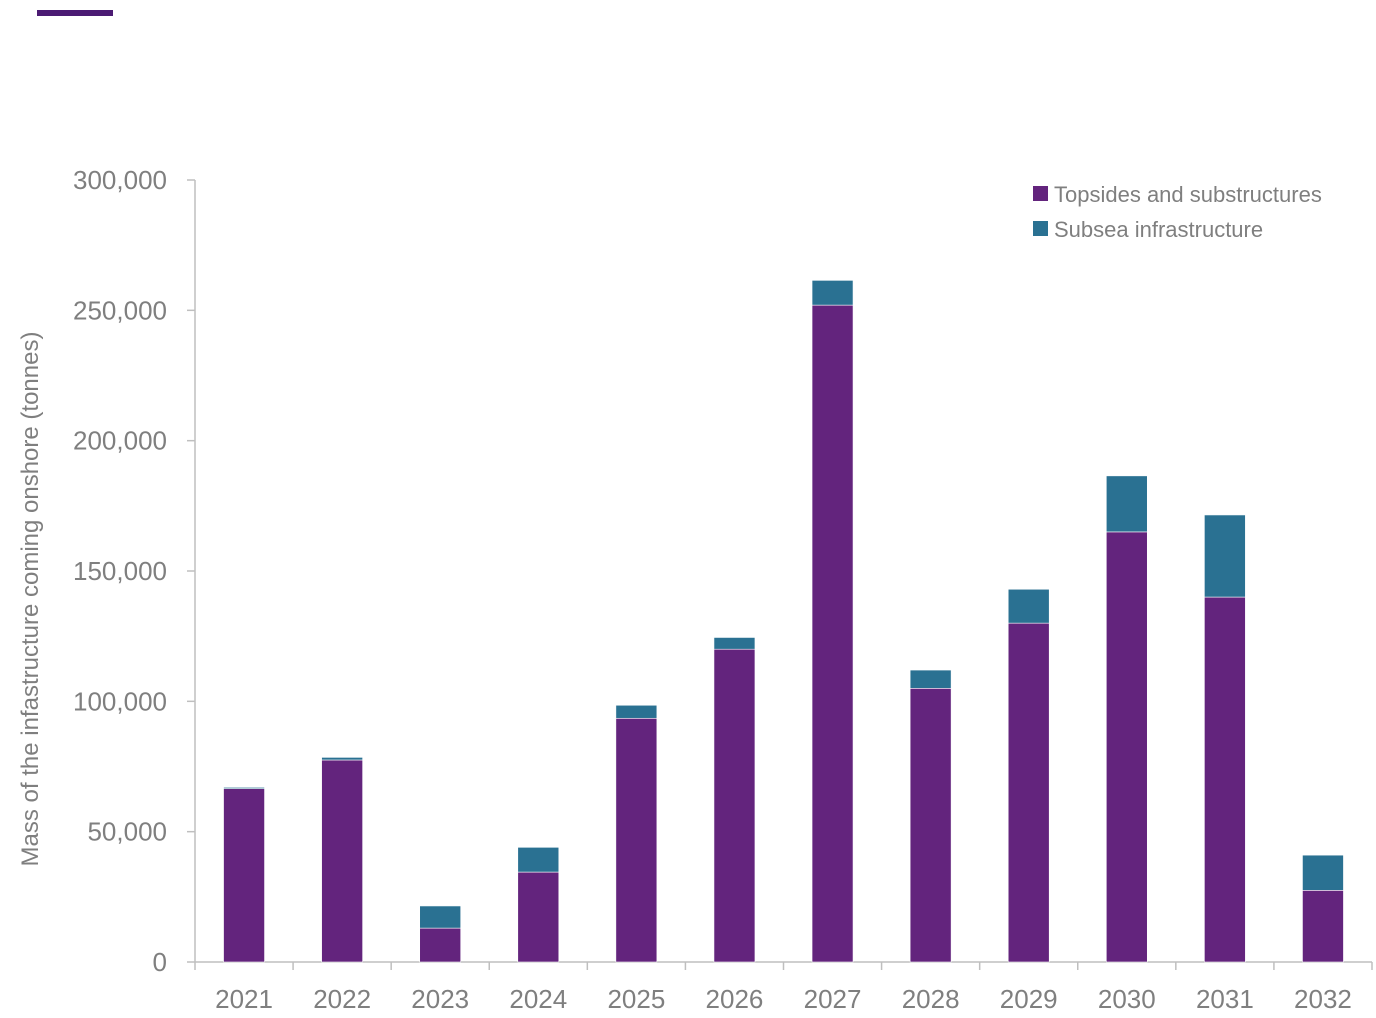  I want to click on bar-topsides-2029, so click(1028, 792).